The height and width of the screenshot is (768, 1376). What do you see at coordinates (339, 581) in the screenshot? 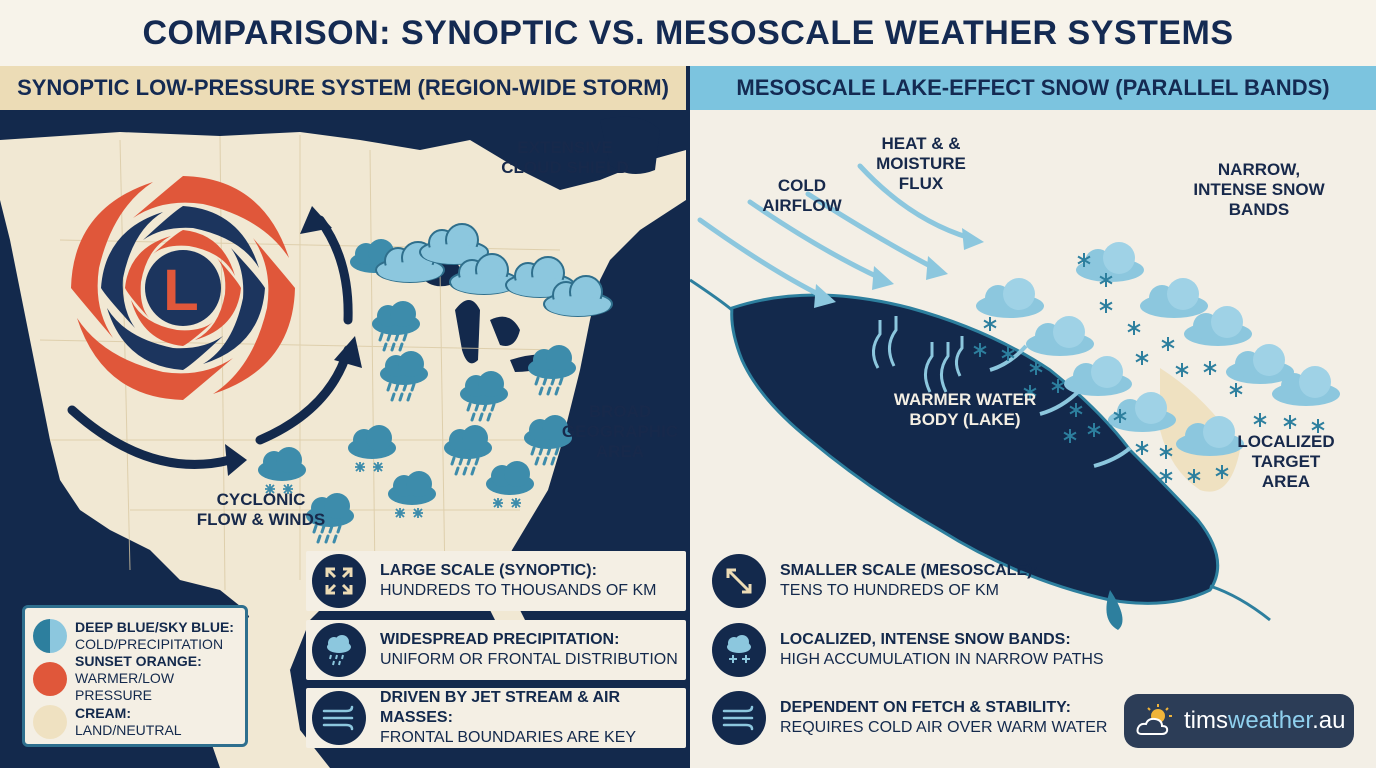
I see `expand-arrows-icon` at bounding box center [339, 581].